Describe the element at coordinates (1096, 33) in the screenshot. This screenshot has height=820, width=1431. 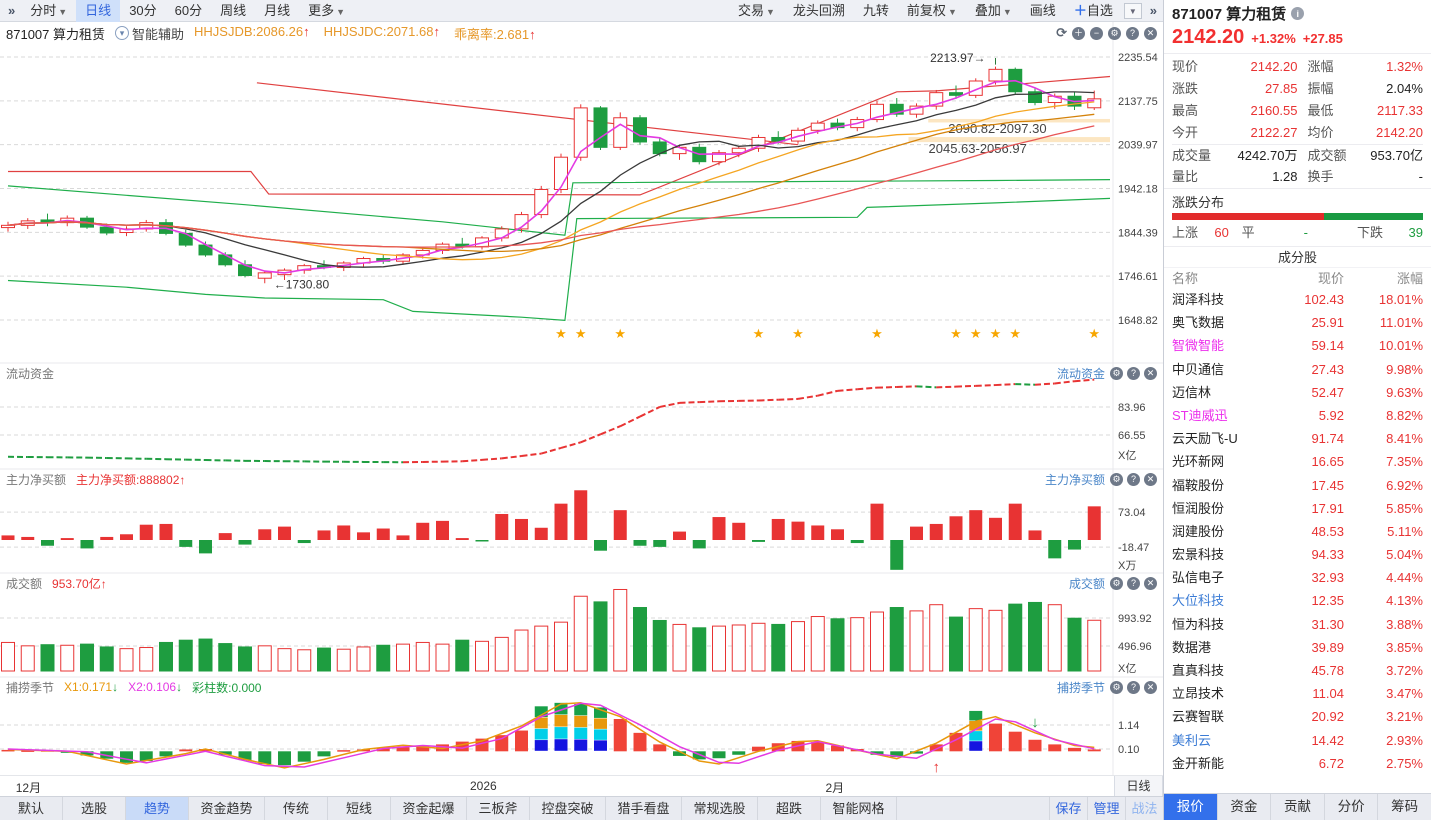
I see `minus-icon: −` at that location.